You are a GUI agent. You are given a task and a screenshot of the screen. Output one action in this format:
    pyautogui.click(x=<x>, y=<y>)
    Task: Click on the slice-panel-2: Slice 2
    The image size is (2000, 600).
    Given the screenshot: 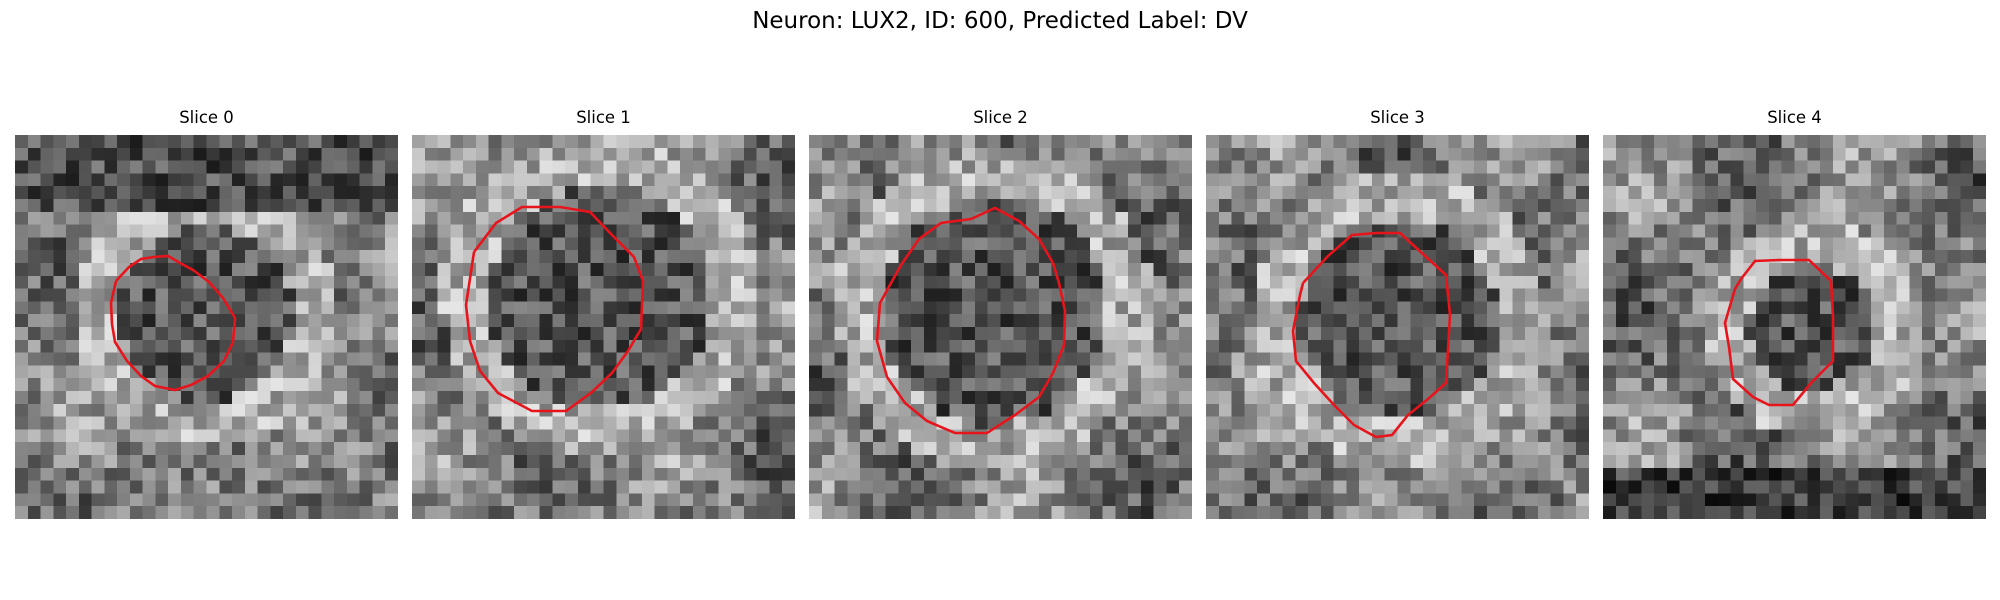 What is the action you would take?
    pyautogui.click(x=1000, y=313)
    